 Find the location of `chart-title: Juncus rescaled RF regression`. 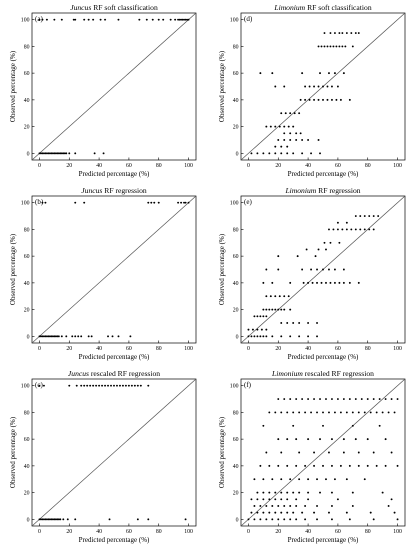

chart-title: Juncus rescaled RF regression is located at coordinates (114, 373).